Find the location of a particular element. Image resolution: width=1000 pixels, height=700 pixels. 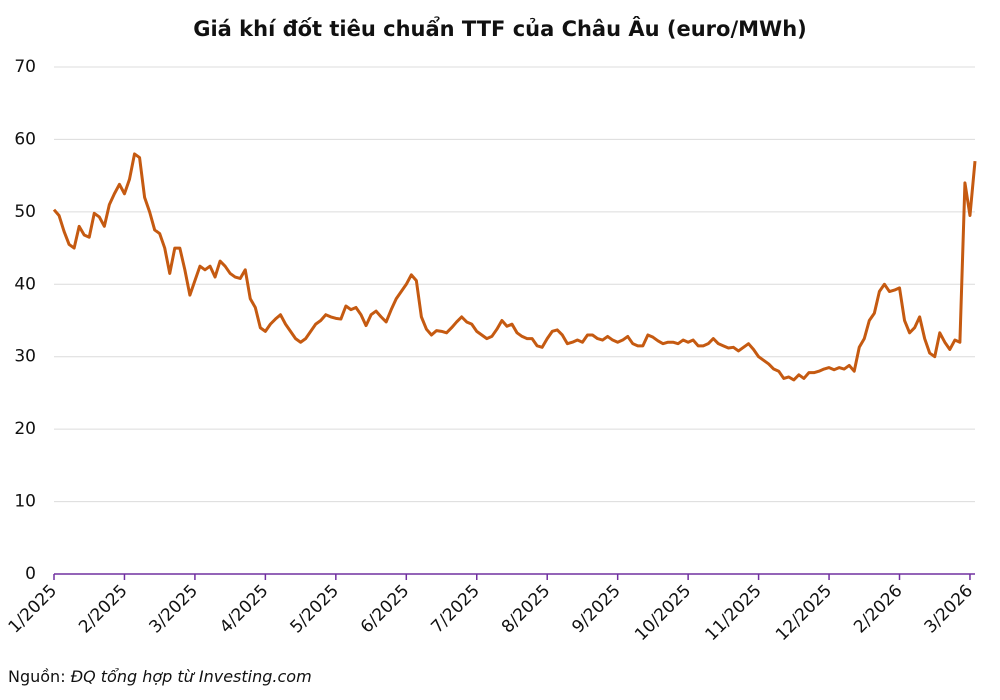

x-tick-label: 1/2025 is located at coordinates (33, 609).